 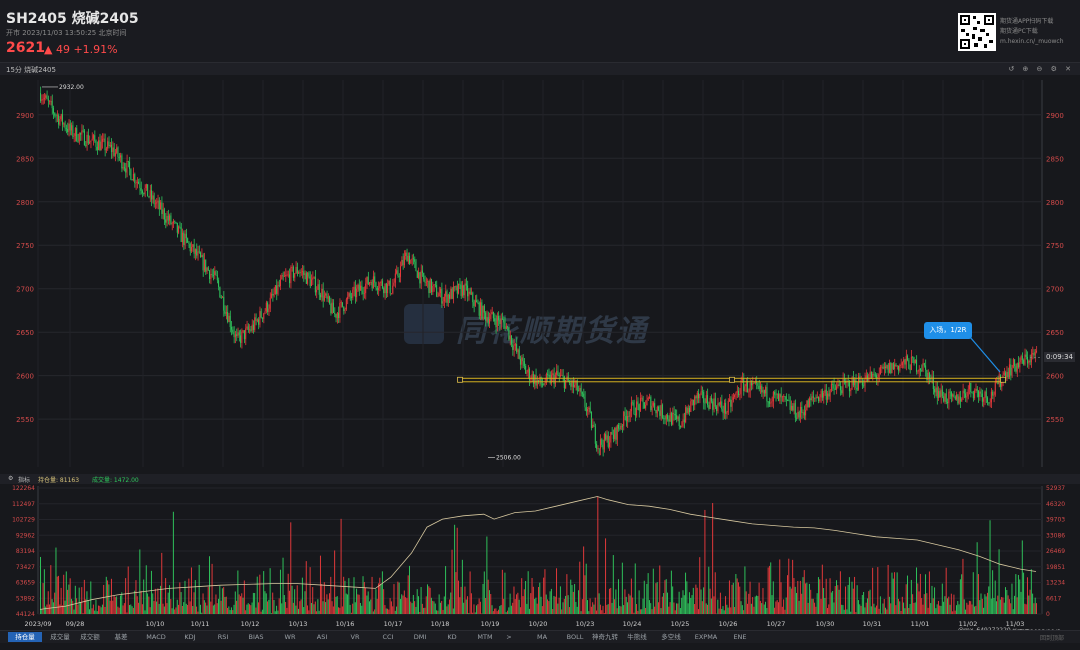 What do you see at coordinates (11, 478) in the screenshot?
I see `indicator-settings-icon: ⚙` at bounding box center [11, 478].